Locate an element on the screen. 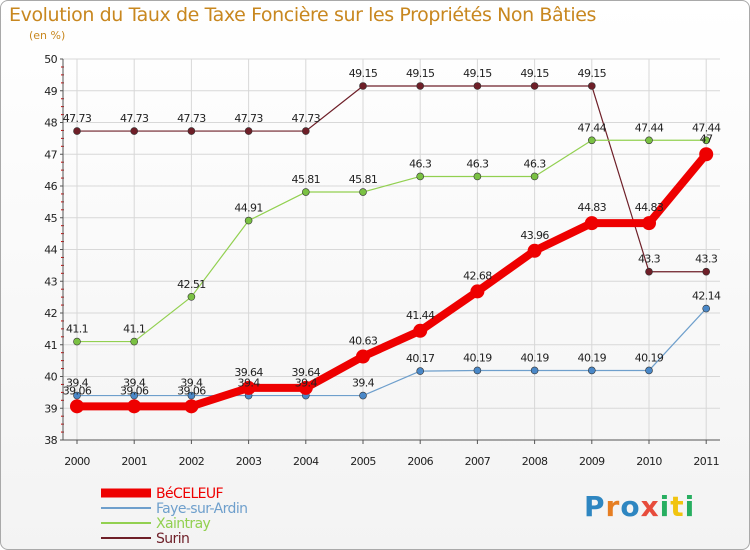 This screenshot has height=550, width=750. x-tick-label: 2007 is located at coordinates (478, 461).